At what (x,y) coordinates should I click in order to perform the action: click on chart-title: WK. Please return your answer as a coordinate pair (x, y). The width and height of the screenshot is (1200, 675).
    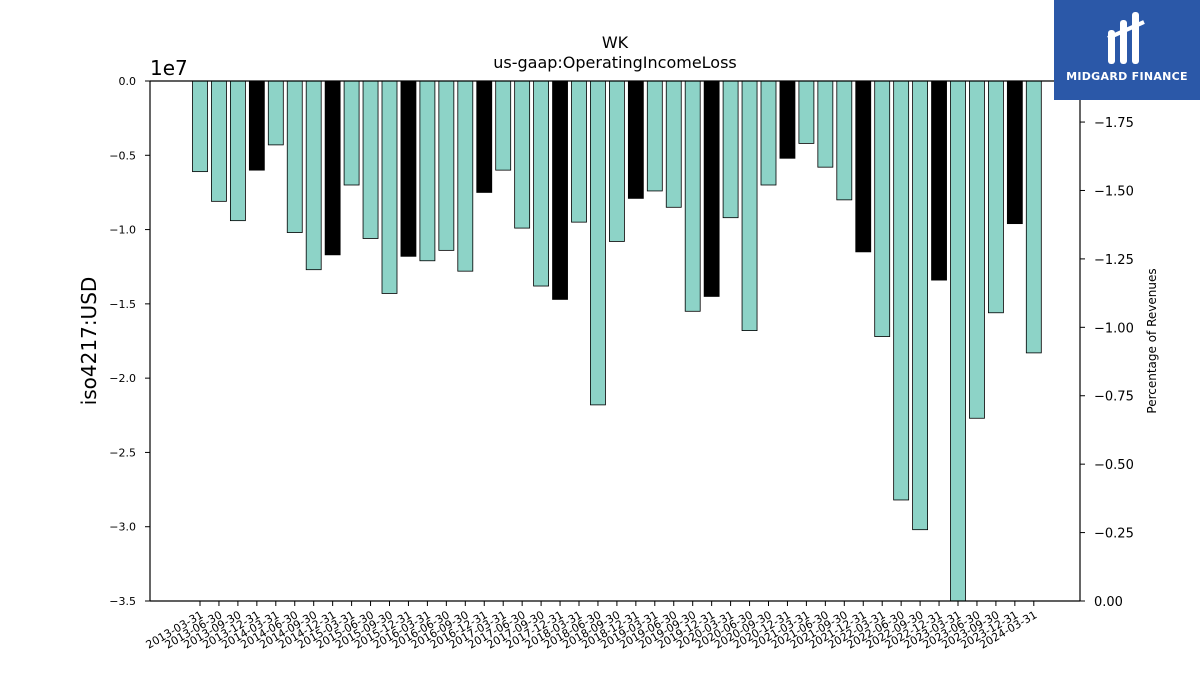
    Looking at the image, I should click on (615, 42).